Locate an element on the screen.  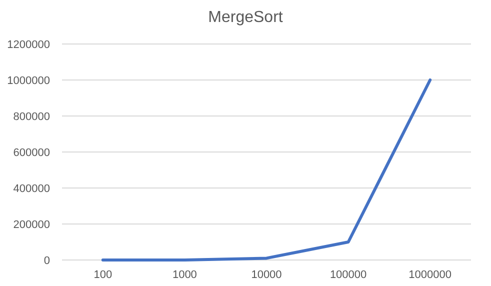
y-tick-label: 0 is located at coordinates (47, 261).